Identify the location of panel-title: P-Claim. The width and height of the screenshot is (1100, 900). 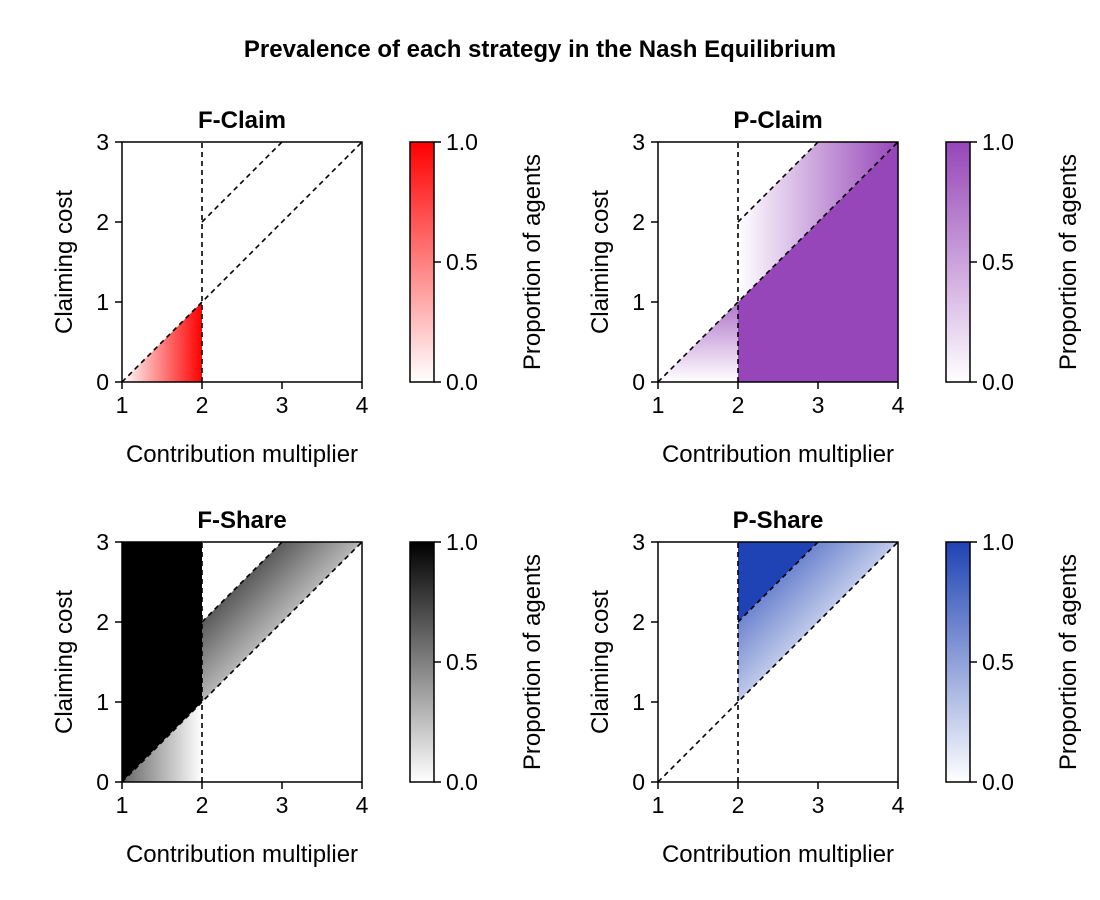
(777, 120).